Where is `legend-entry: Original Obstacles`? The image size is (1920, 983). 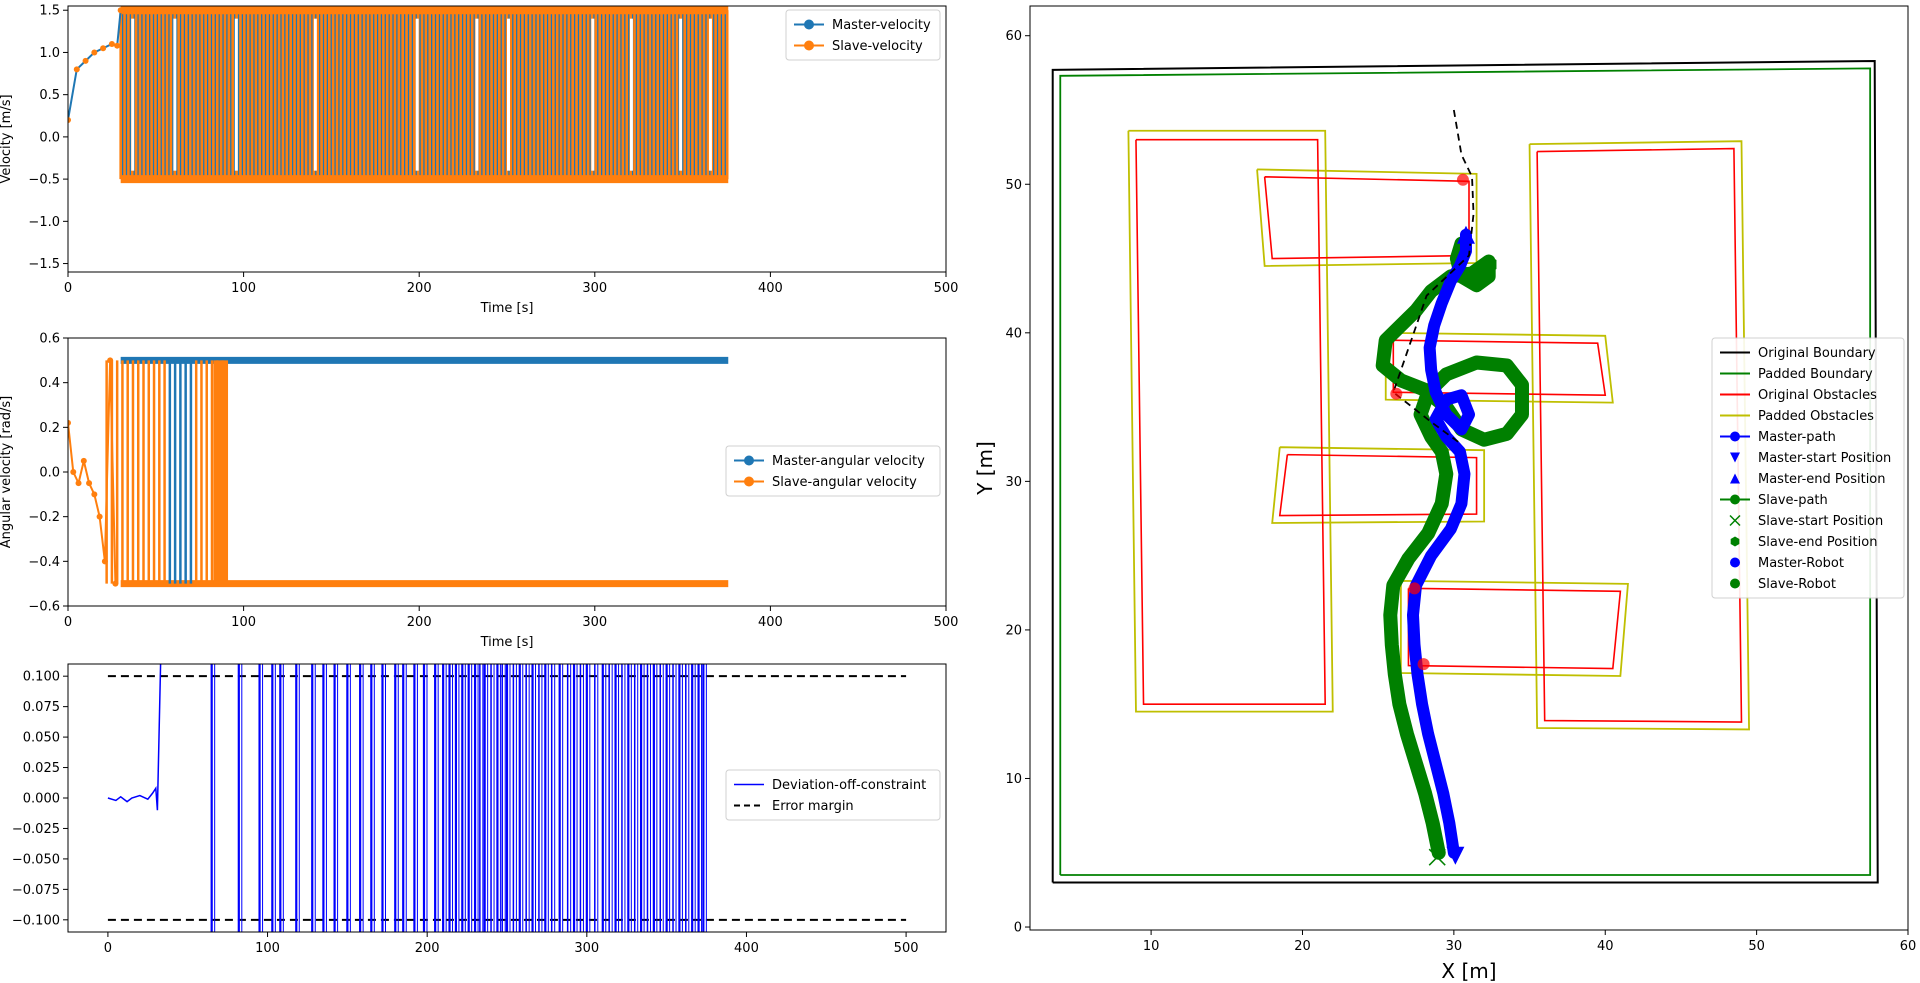 legend-entry: Original Obstacles is located at coordinates (1798, 395).